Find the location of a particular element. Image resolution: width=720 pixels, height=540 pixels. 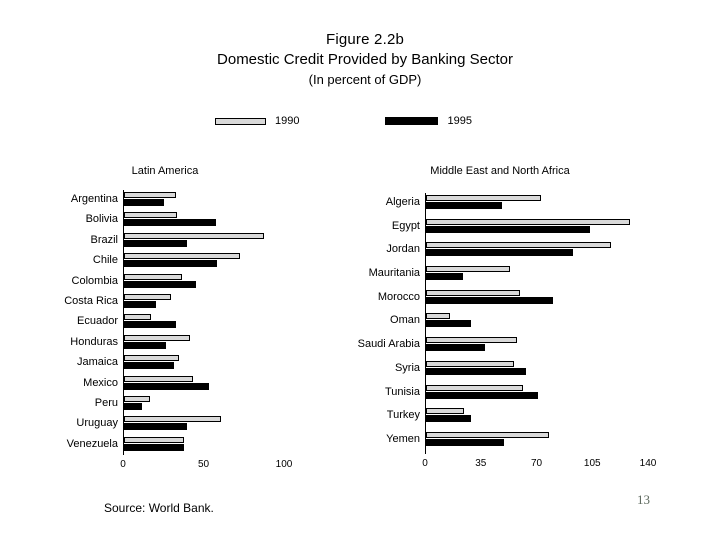

category-label: Colombia is located at coordinates (94, 280).